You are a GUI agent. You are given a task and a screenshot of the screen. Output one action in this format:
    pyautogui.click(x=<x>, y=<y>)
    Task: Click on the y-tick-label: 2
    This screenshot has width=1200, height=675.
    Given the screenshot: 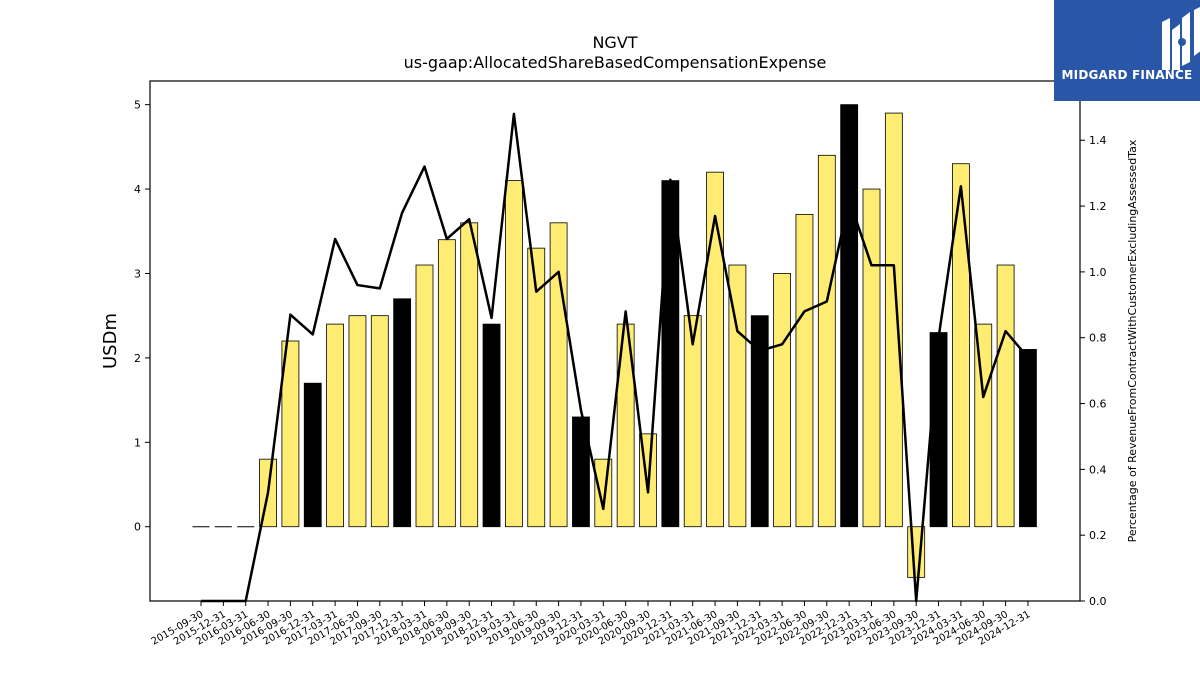 What is the action you would take?
    pyautogui.click(x=137, y=358)
    